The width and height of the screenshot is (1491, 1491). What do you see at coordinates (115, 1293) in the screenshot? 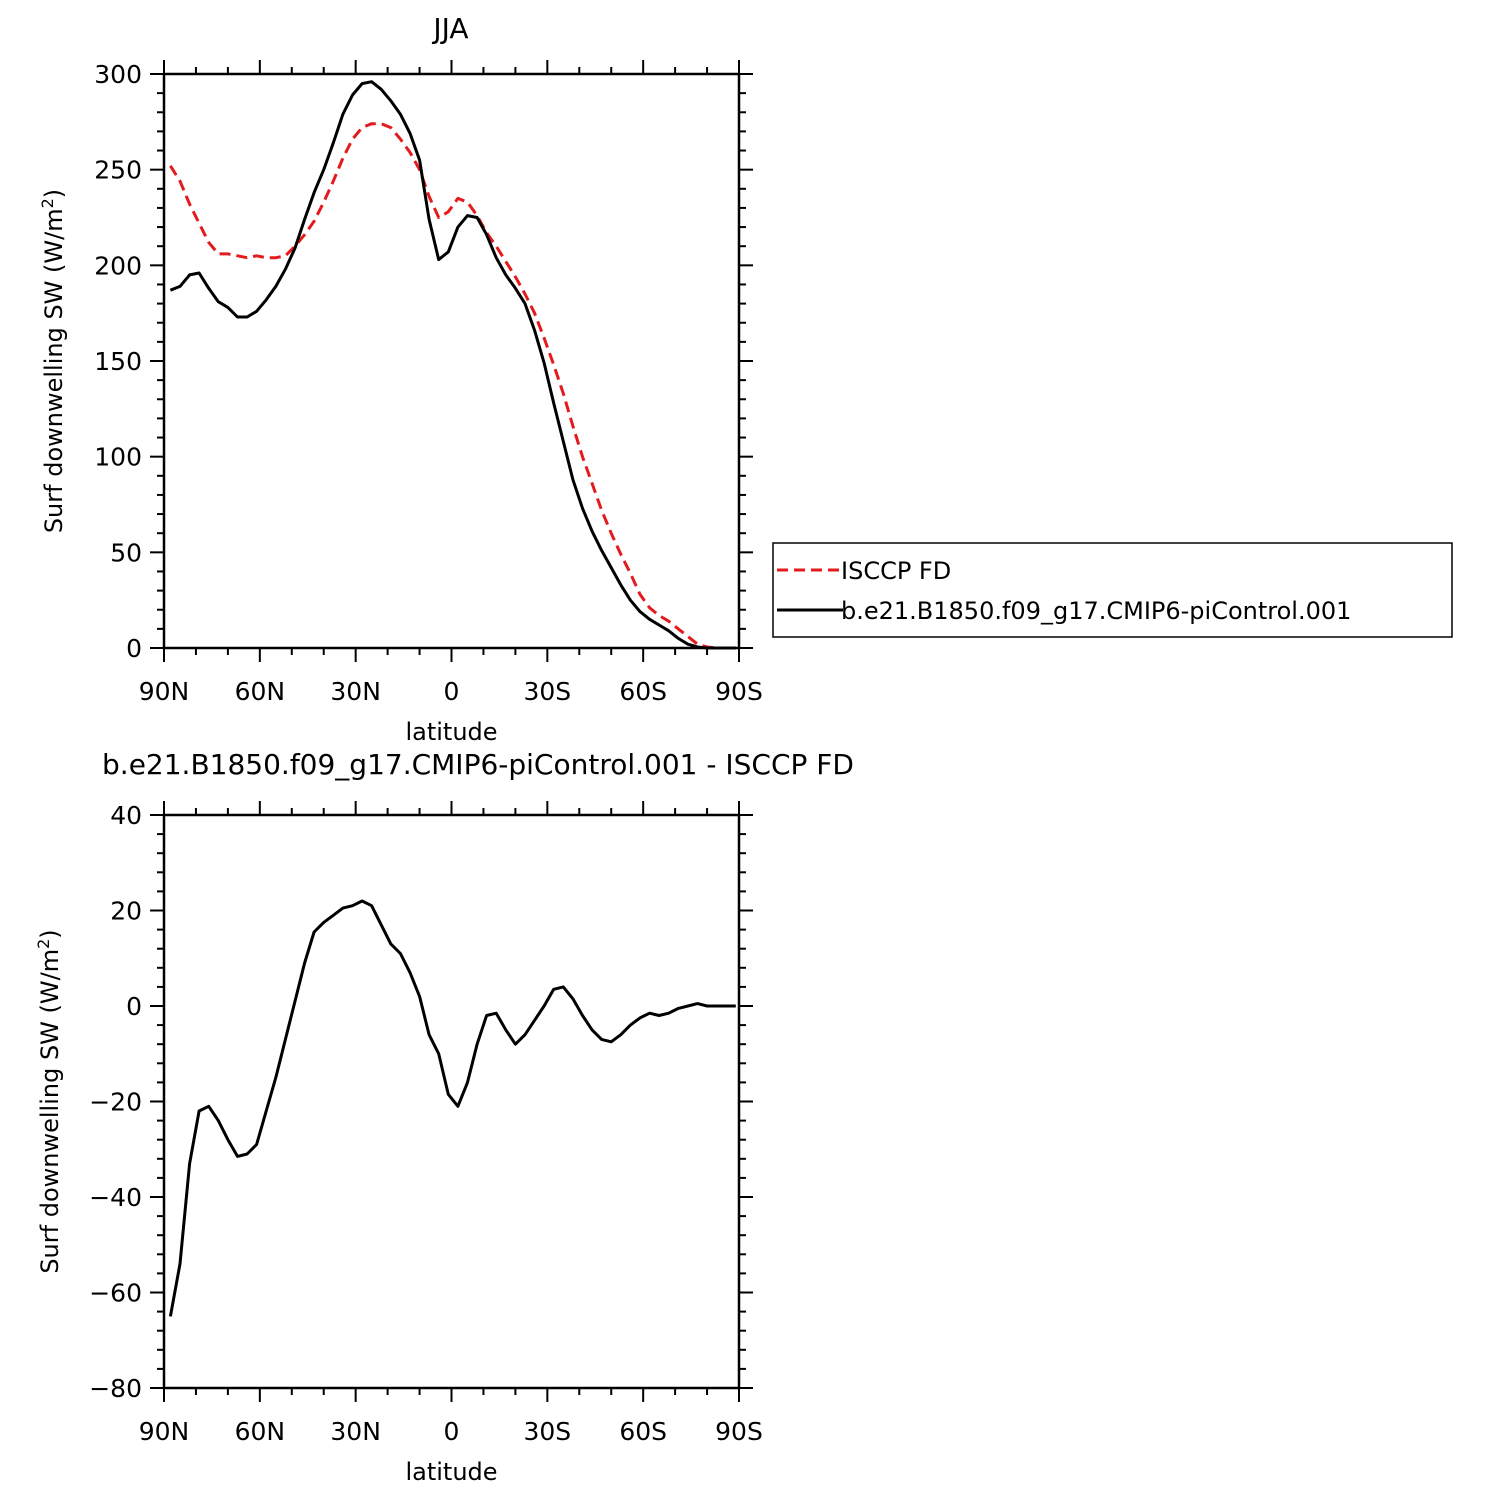
I see `y-tick-label: −60` at bounding box center [115, 1293].